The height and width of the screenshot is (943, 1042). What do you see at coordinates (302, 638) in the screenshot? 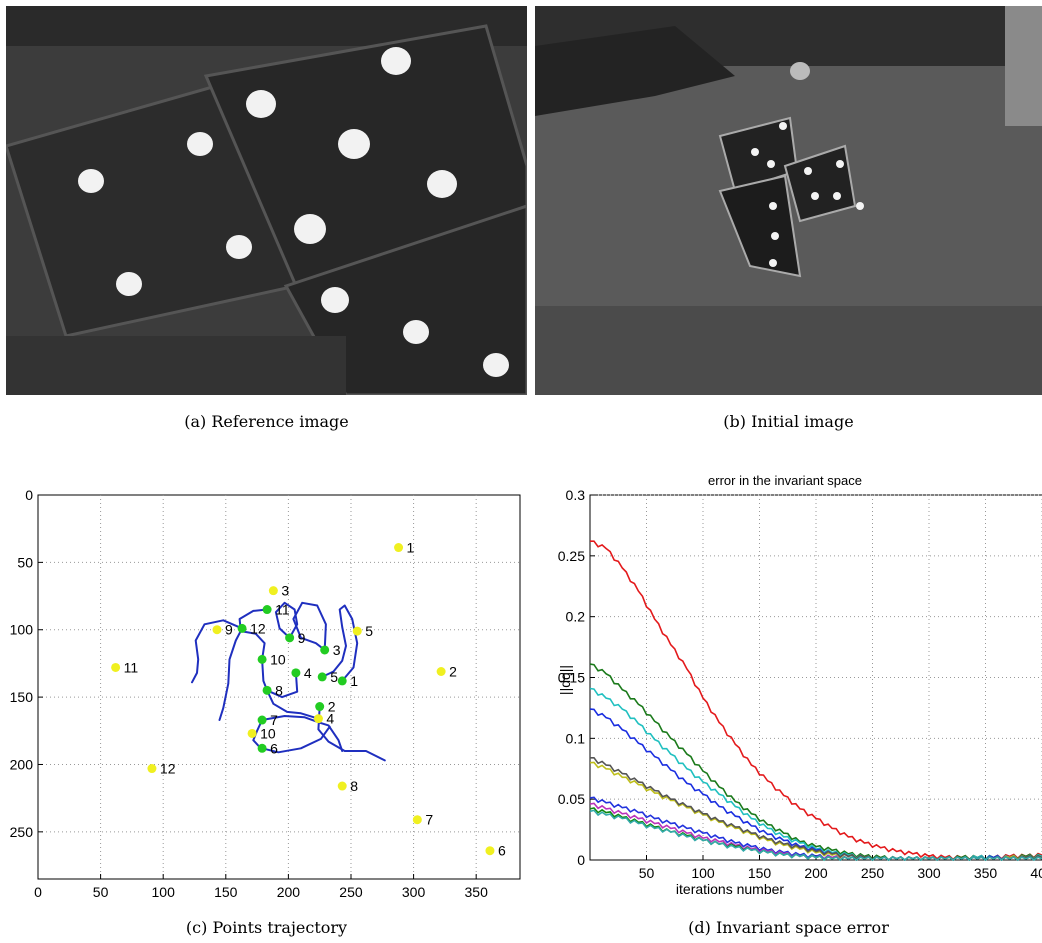
I see `current-point-label: 9` at bounding box center [302, 638].